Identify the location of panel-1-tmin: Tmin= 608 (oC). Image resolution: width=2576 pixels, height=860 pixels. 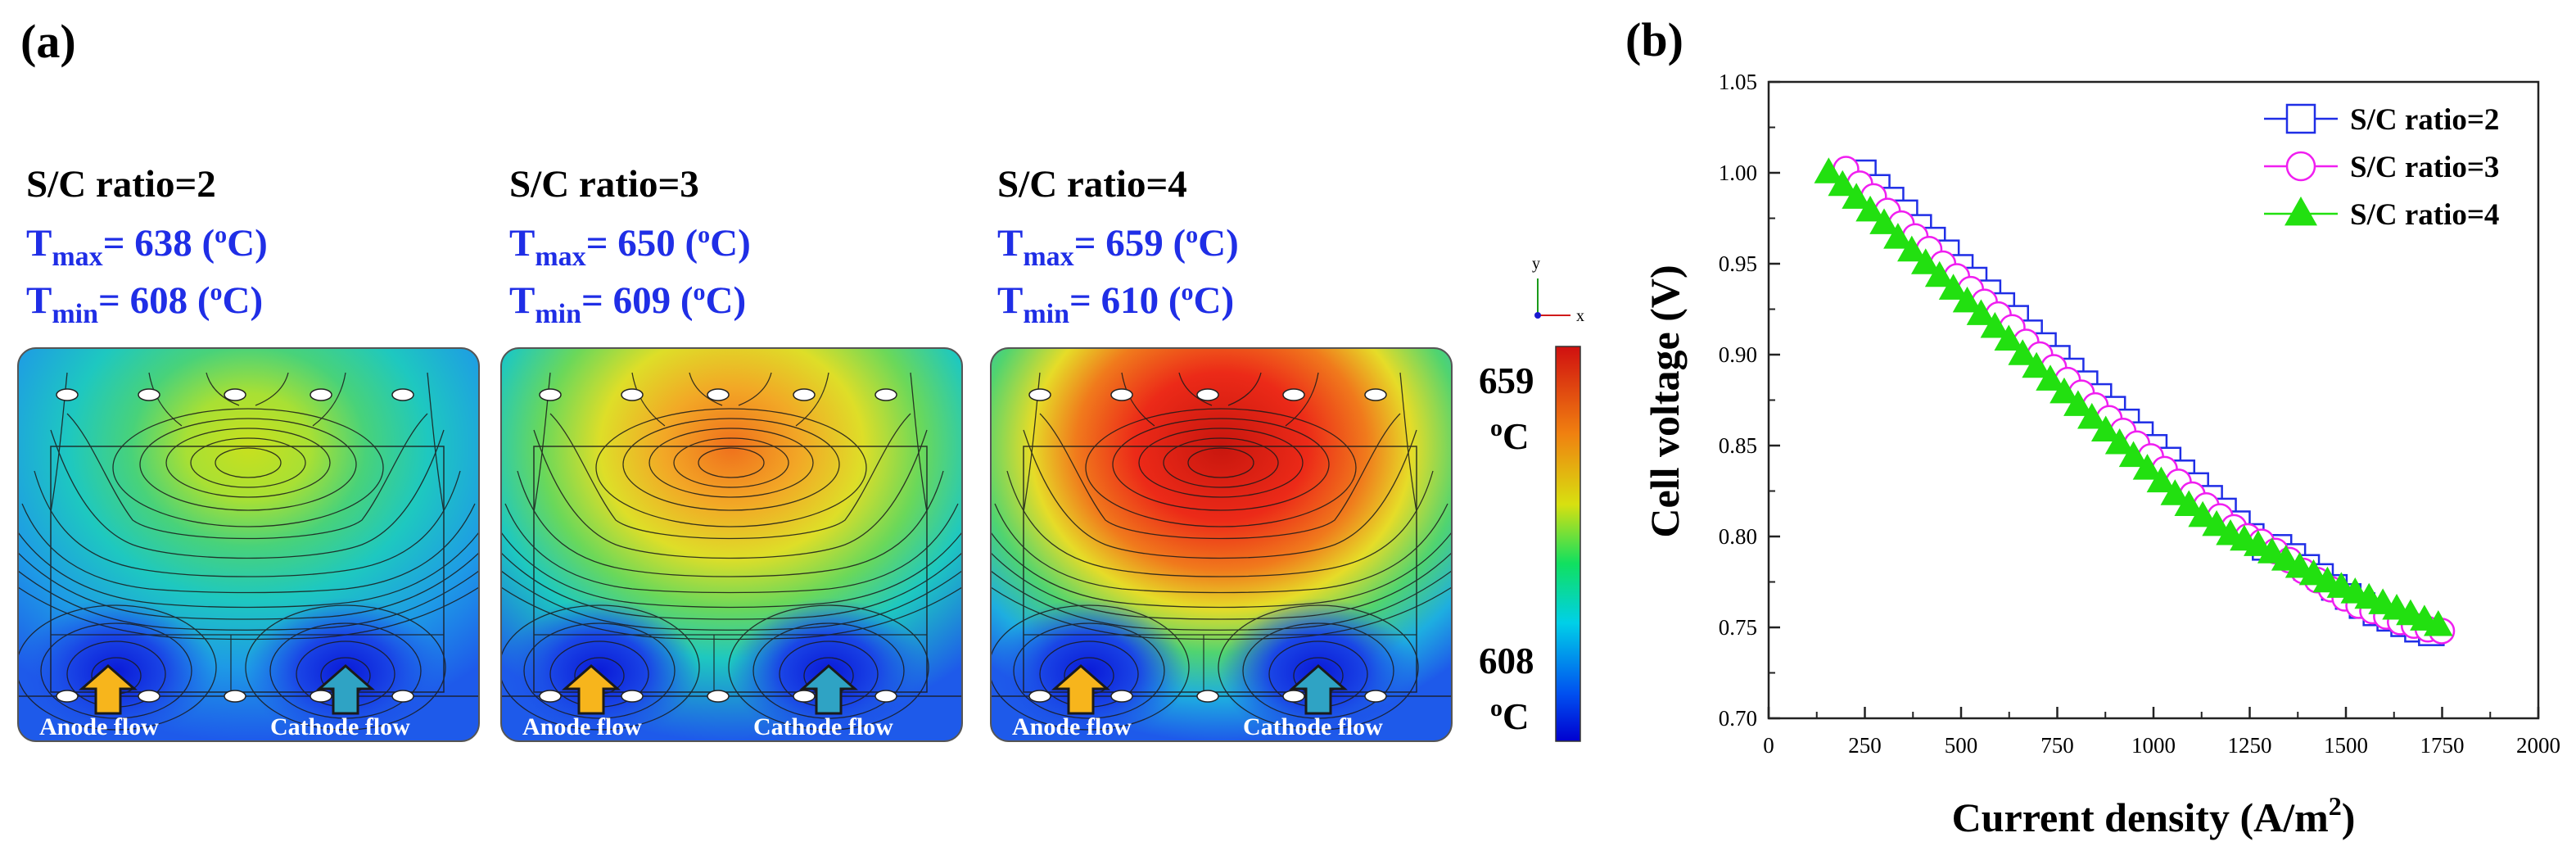
(144, 303).